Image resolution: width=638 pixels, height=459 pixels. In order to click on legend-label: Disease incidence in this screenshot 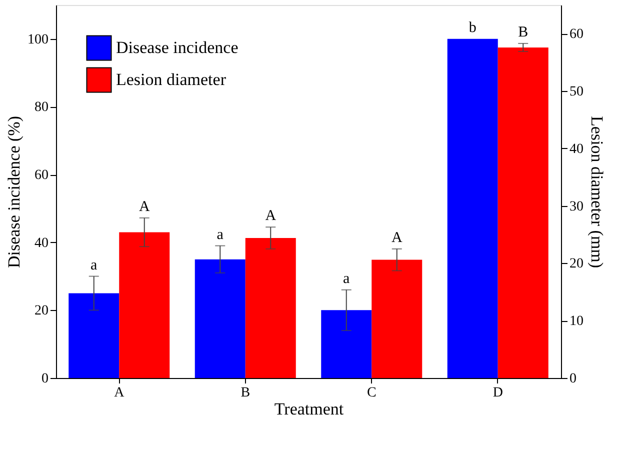, I will do `click(177, 47)`.